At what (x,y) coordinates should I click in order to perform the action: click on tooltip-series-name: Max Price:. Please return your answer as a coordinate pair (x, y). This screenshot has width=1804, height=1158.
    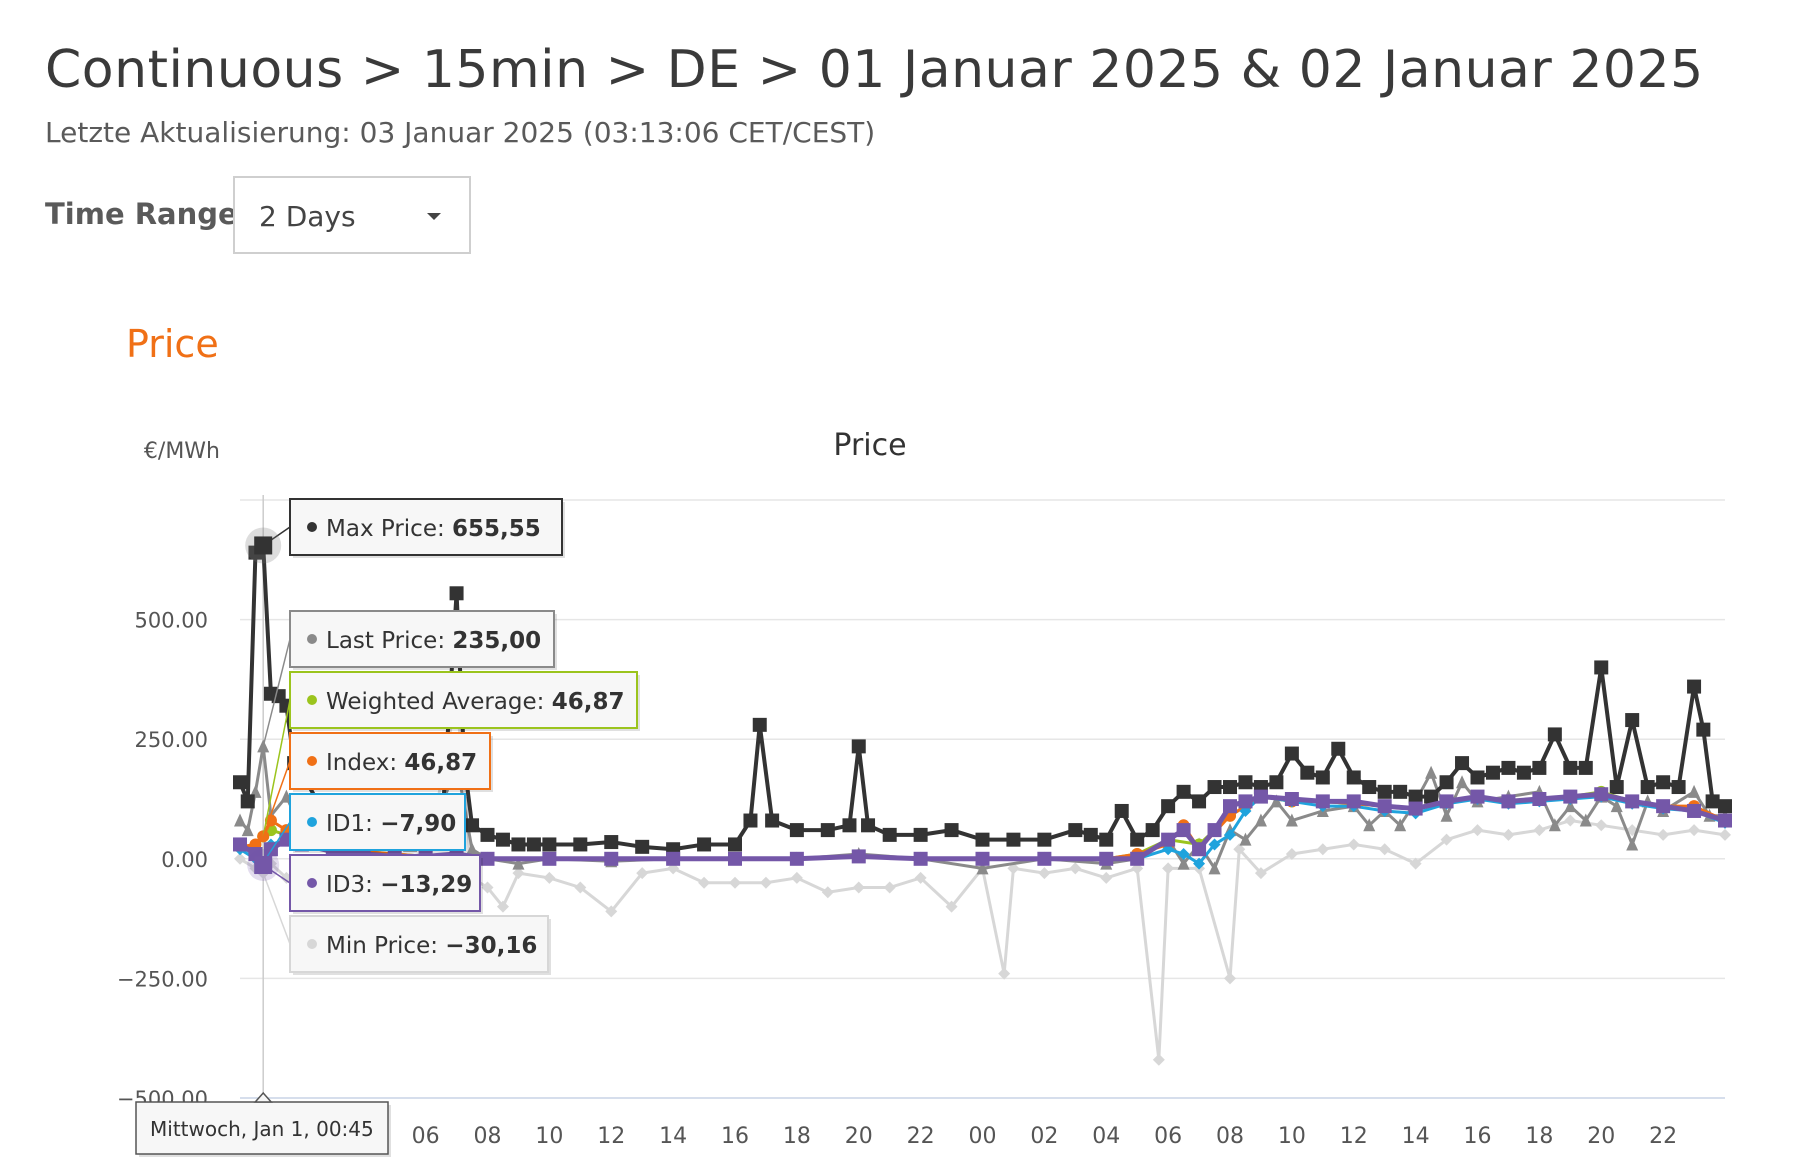
    Looking at the image, I should click on (389, 529).